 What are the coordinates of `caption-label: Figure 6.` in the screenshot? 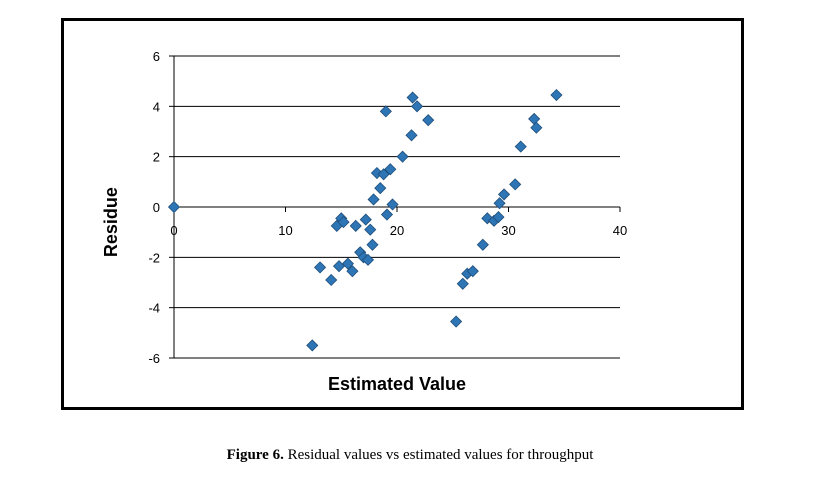 It's located at (255, 455).